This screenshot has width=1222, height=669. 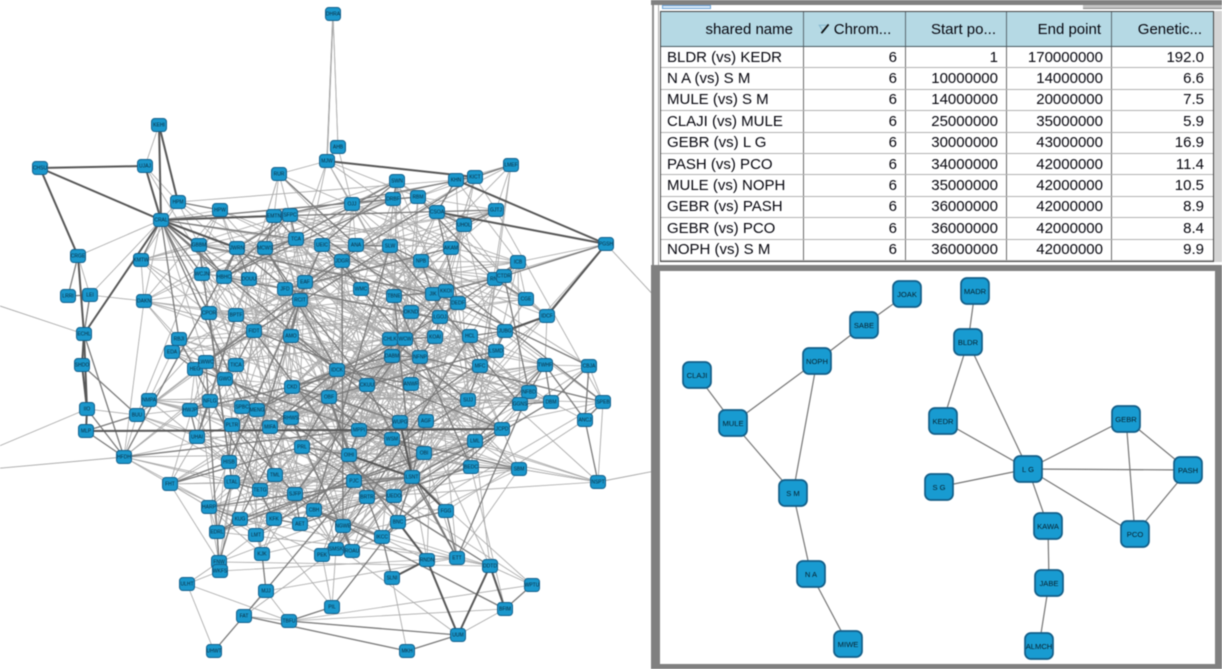 What do you see at coordinates (359, 431) in the screenshot?
I see `svg-text: MPPI` at bounding box center [359, 431].